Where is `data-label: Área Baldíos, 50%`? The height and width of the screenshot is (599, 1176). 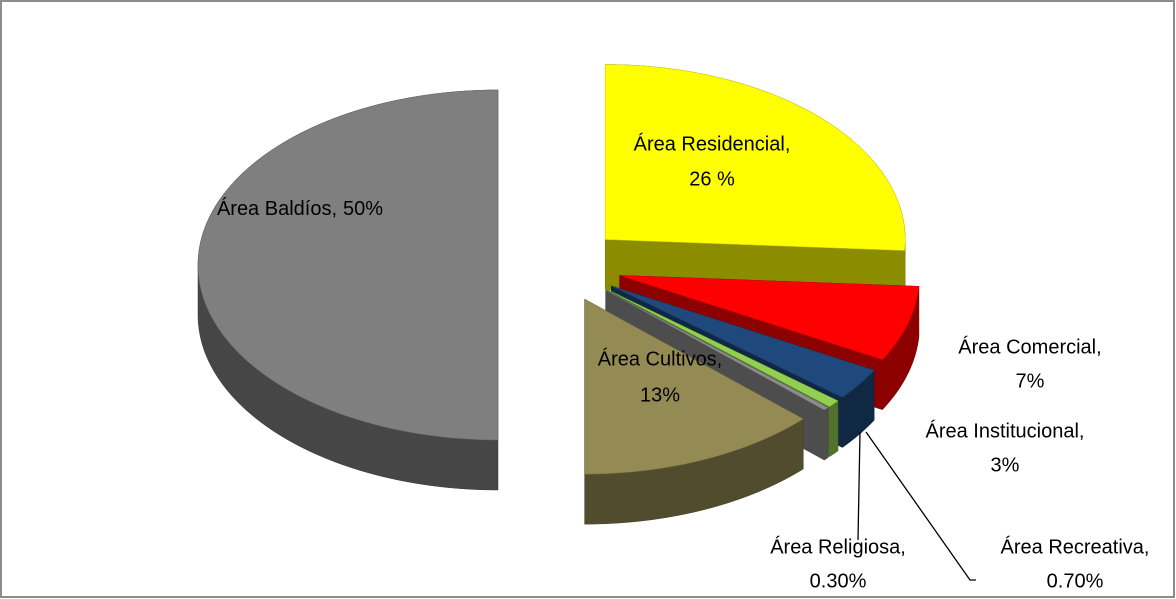
data-label: Área Baldíos, 50% is located at coordinates (300, 208).